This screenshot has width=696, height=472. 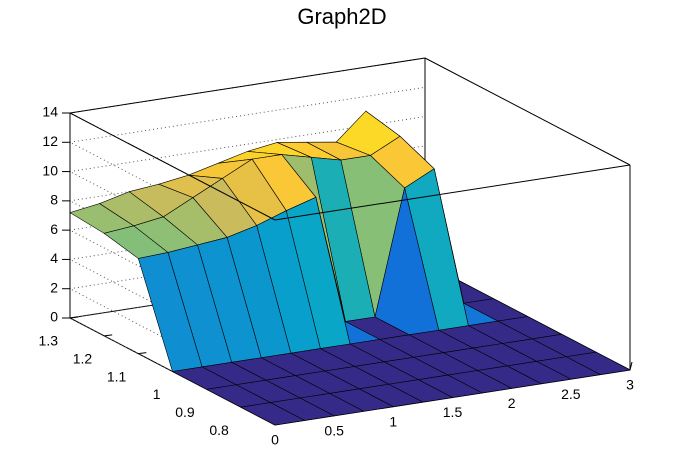 What do you see at coordinates (219, 430) in the screenshot?
I see `y-tick-label: 0.8` at bounding box center [219, 430].